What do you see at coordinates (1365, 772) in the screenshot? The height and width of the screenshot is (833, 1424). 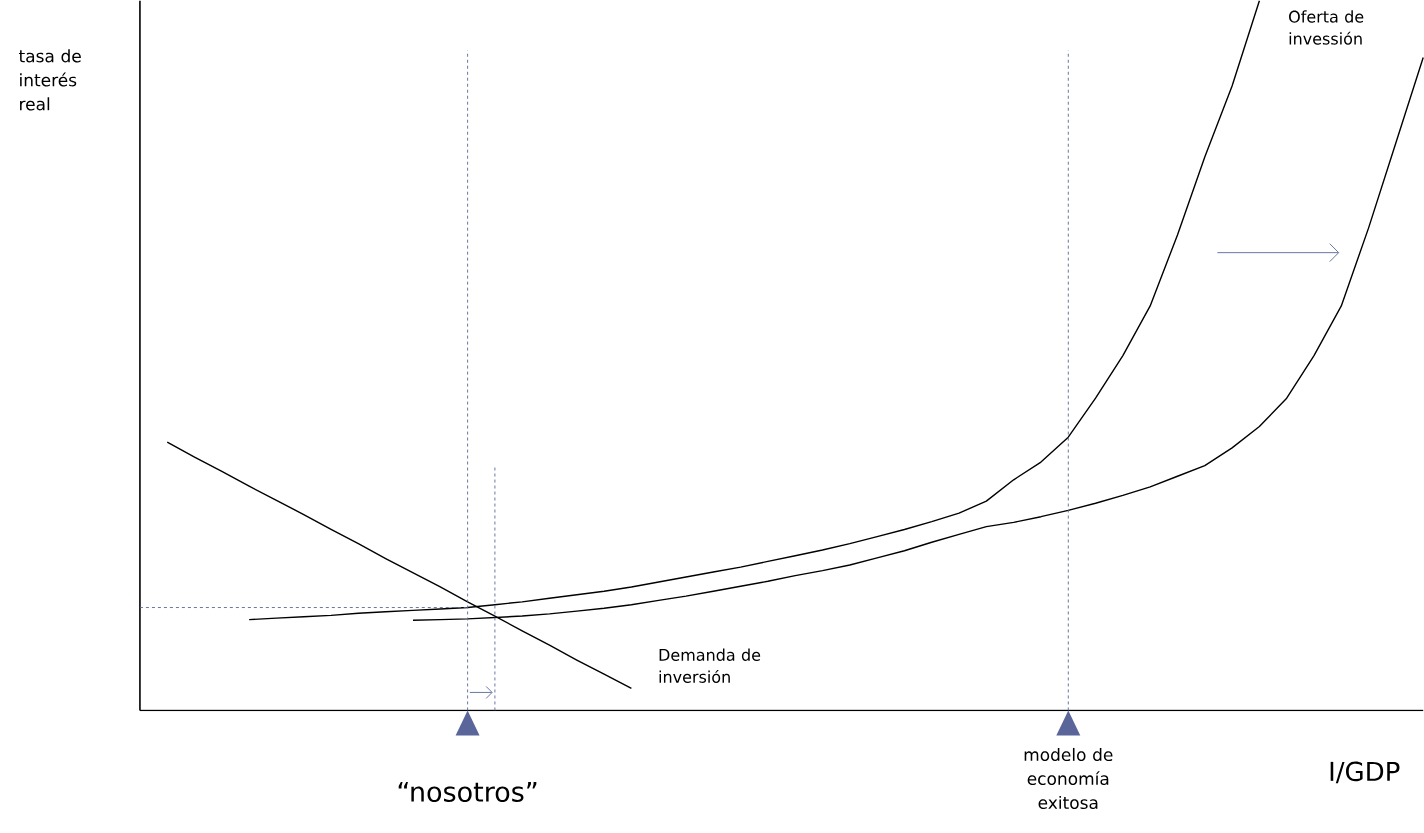 I see `x-axis-title: I/GDP` at bounding box center [1365, 772].